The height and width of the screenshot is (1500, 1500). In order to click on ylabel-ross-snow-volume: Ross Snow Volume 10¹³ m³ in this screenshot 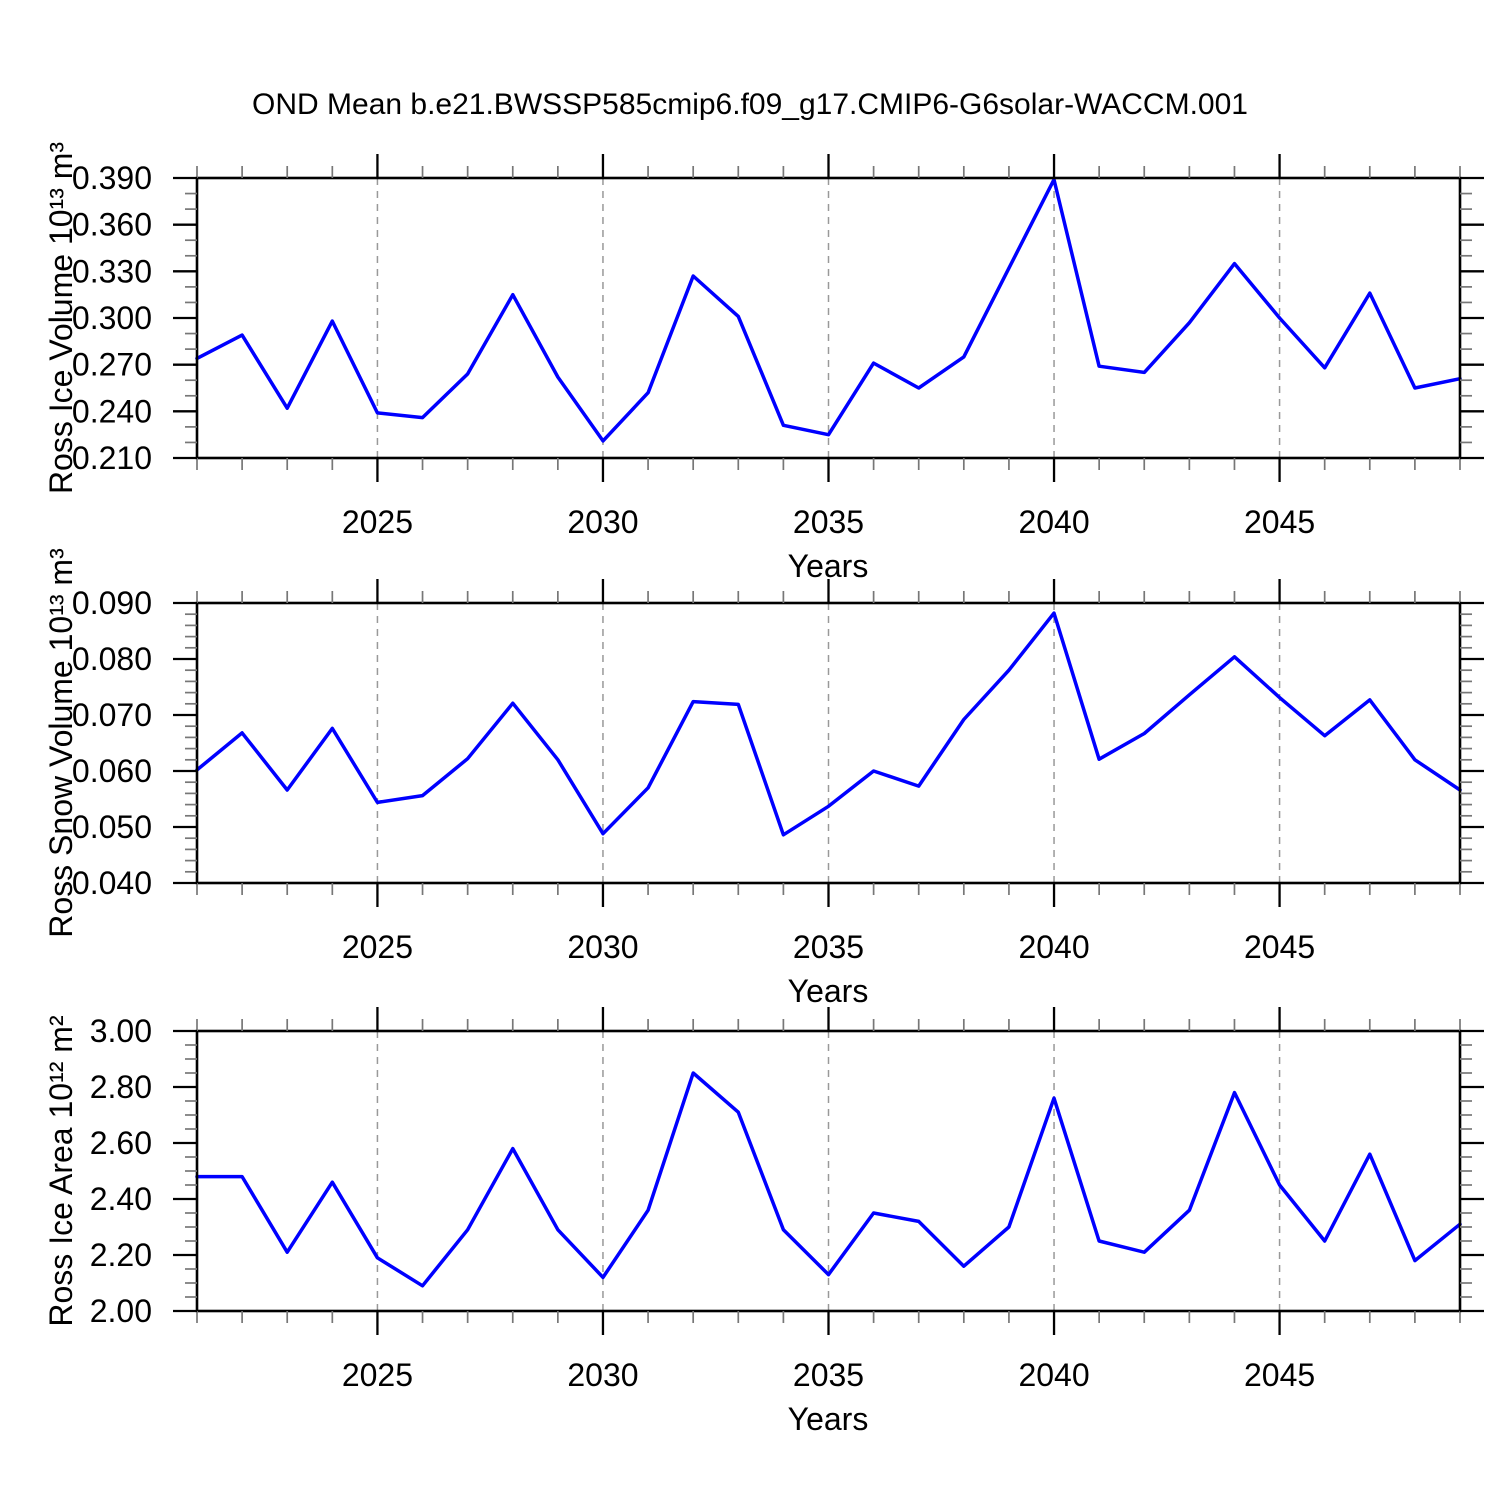, I will do `click(61, 743)`.